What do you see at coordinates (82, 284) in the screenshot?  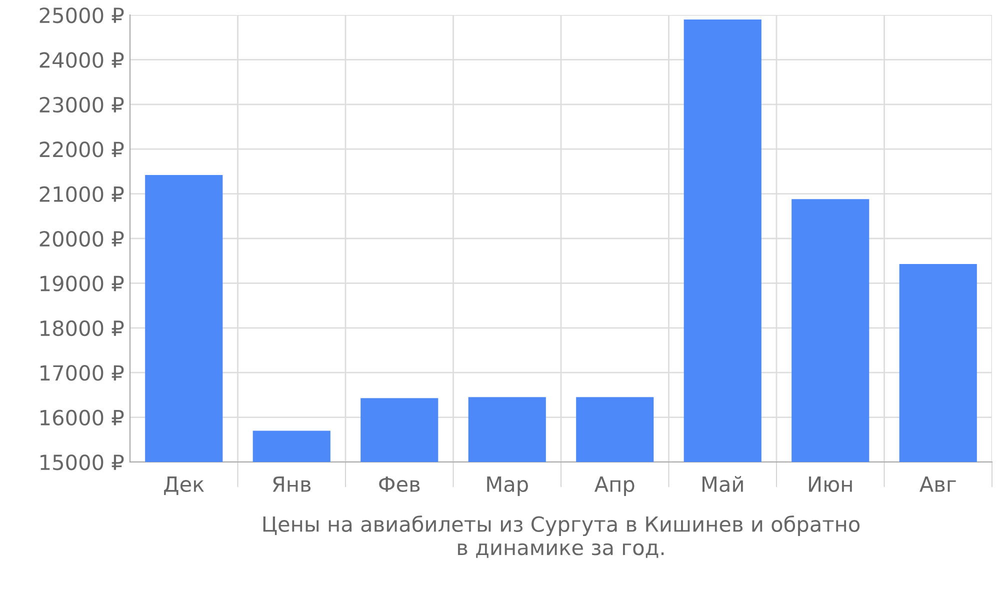 I see `y-tick-label: 19000 ₽` at bounding box center [82, 284].